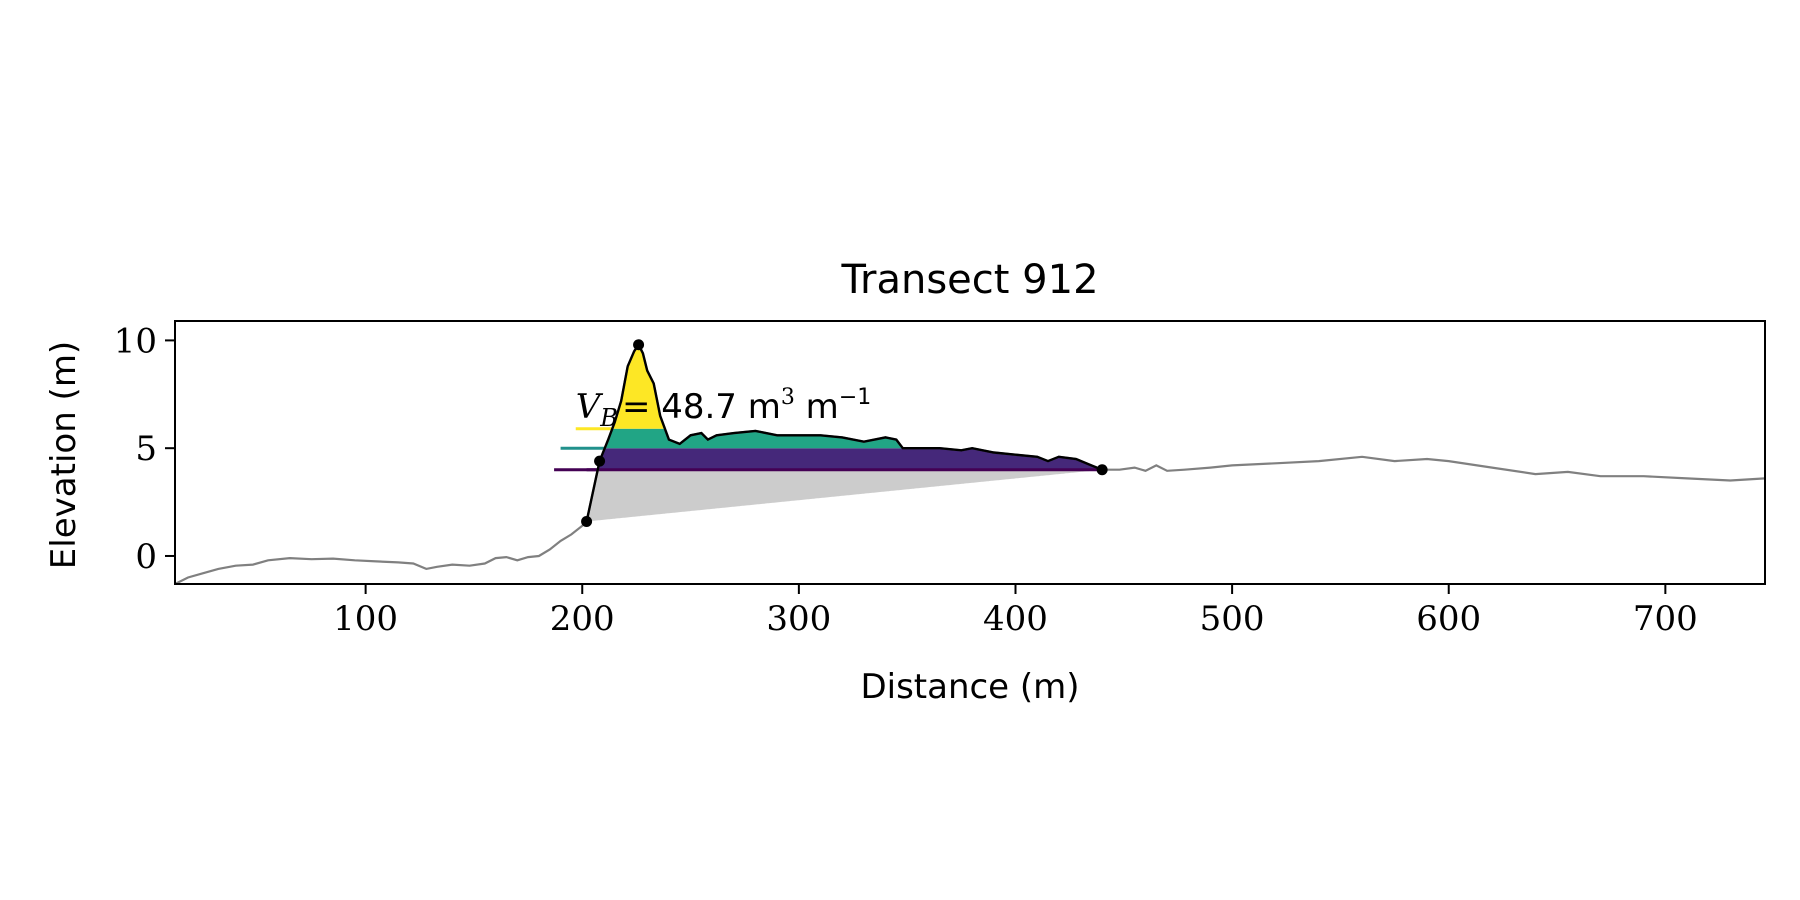 Image resolution: width=1800 pixels, height=900 pixels. I want to click on annotation-symbol: V, so click(590, 407).